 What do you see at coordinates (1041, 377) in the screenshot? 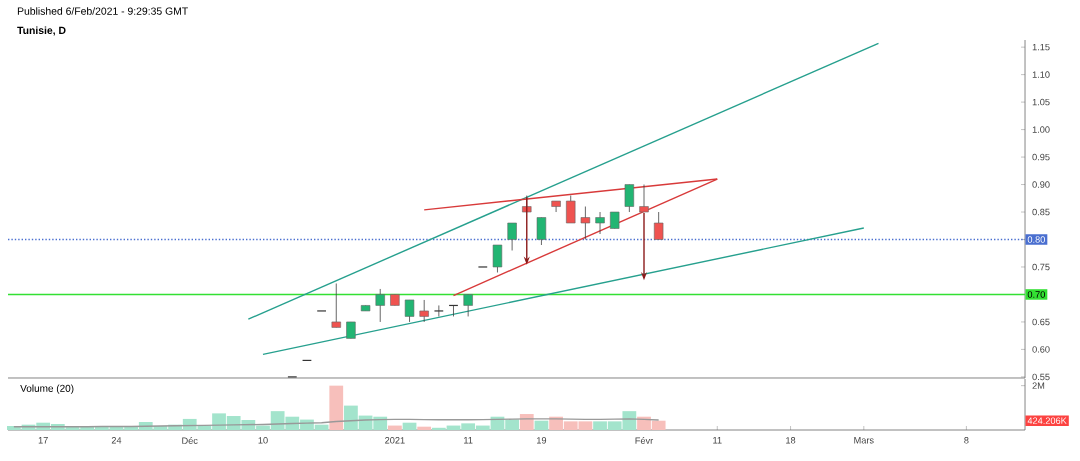
I see `y-tick-label: 0.55` at bounding box center [1041, 377].